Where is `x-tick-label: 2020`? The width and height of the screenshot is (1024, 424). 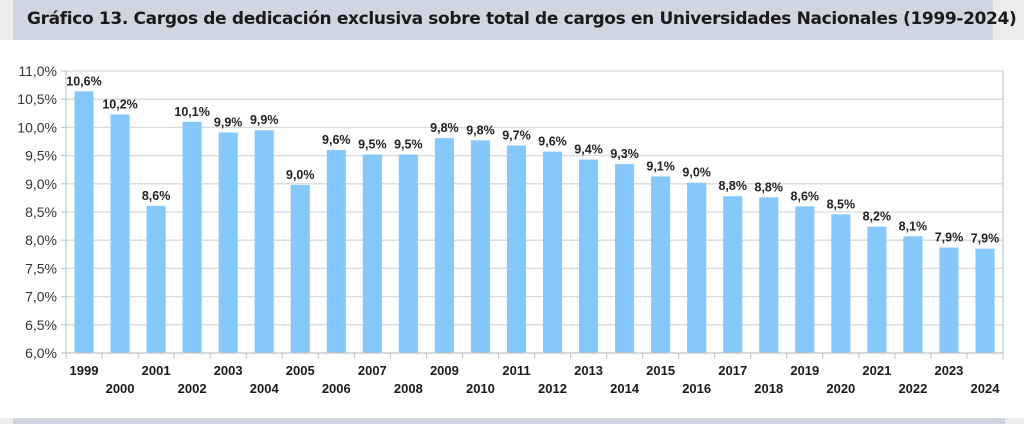 x-tick-label: 2020 is located at coordinates (840, 388).